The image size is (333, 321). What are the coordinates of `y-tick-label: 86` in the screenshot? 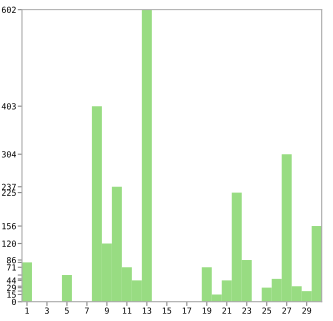 It's located at (11, 260).